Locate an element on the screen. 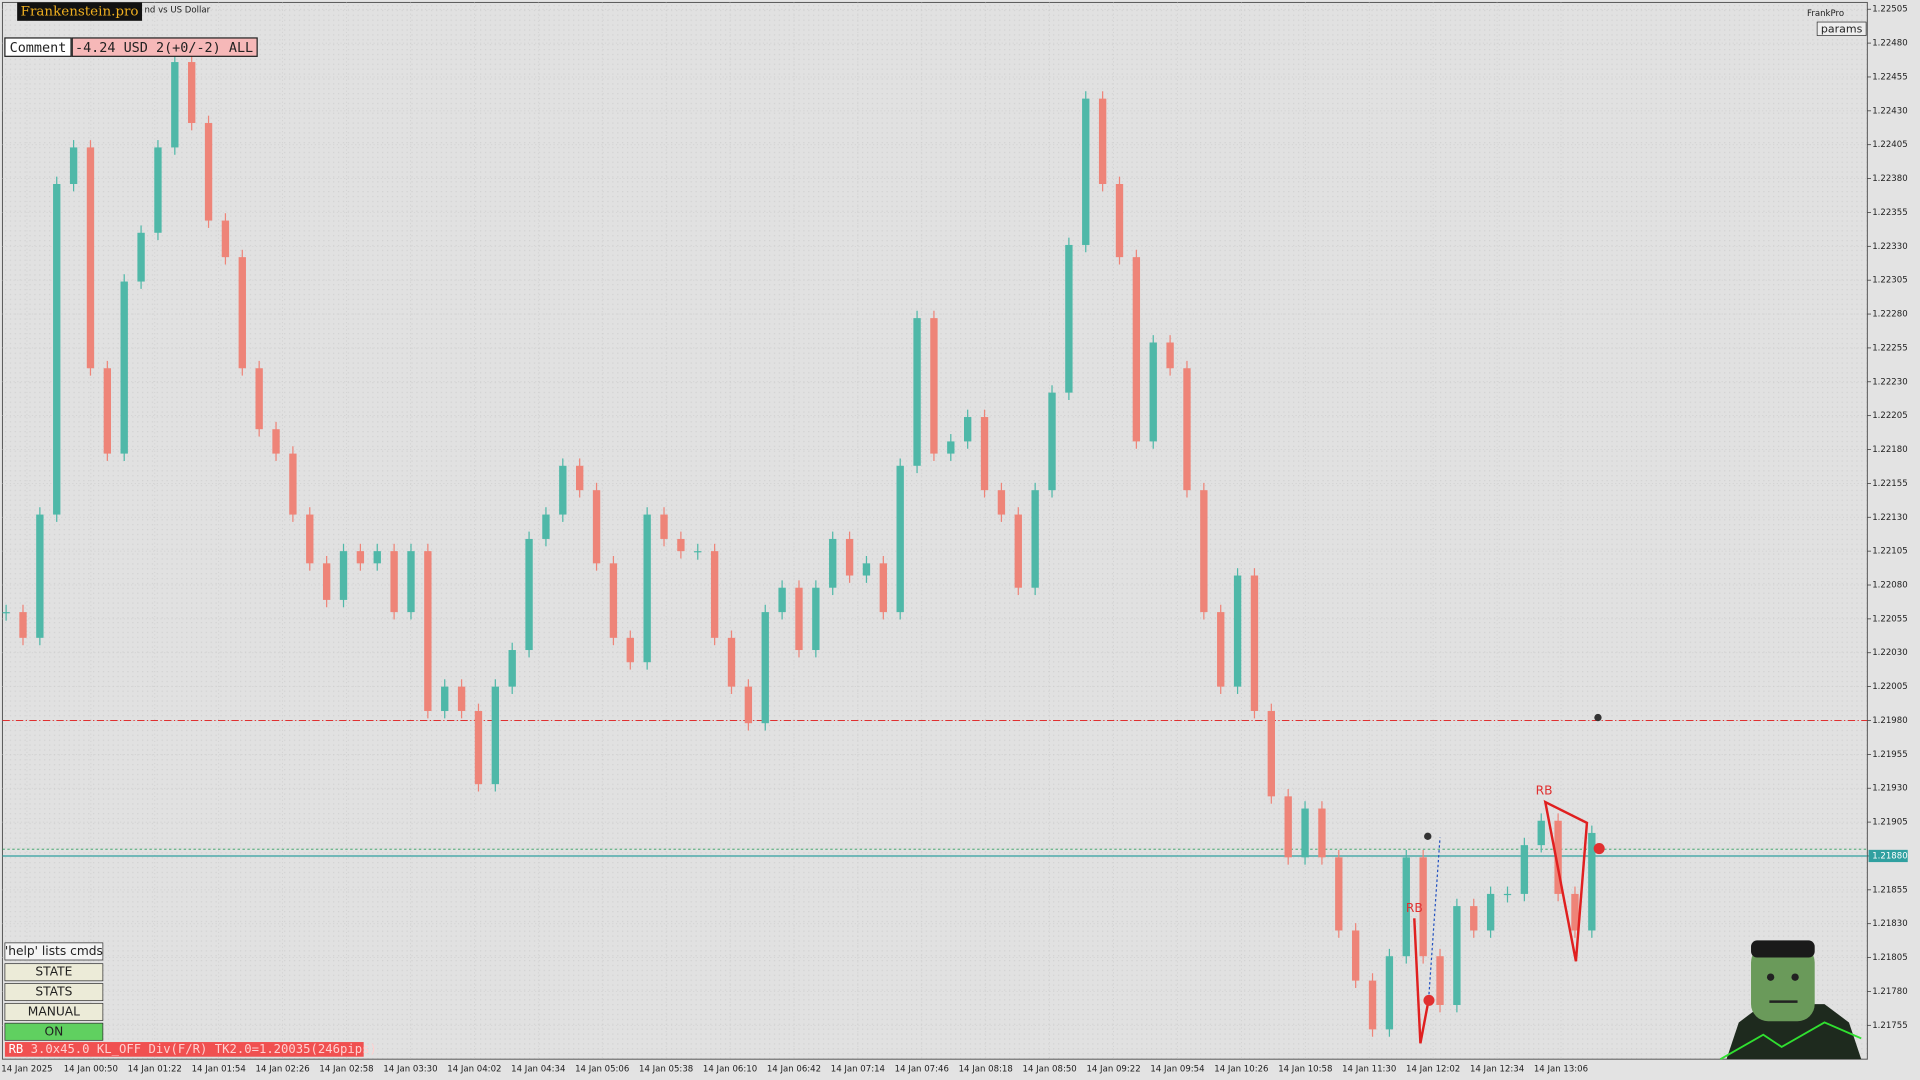 This screenshot has width=1920, height=1080. time-label: 14 Jan 05:06 is located at coordinates (602, 1069).